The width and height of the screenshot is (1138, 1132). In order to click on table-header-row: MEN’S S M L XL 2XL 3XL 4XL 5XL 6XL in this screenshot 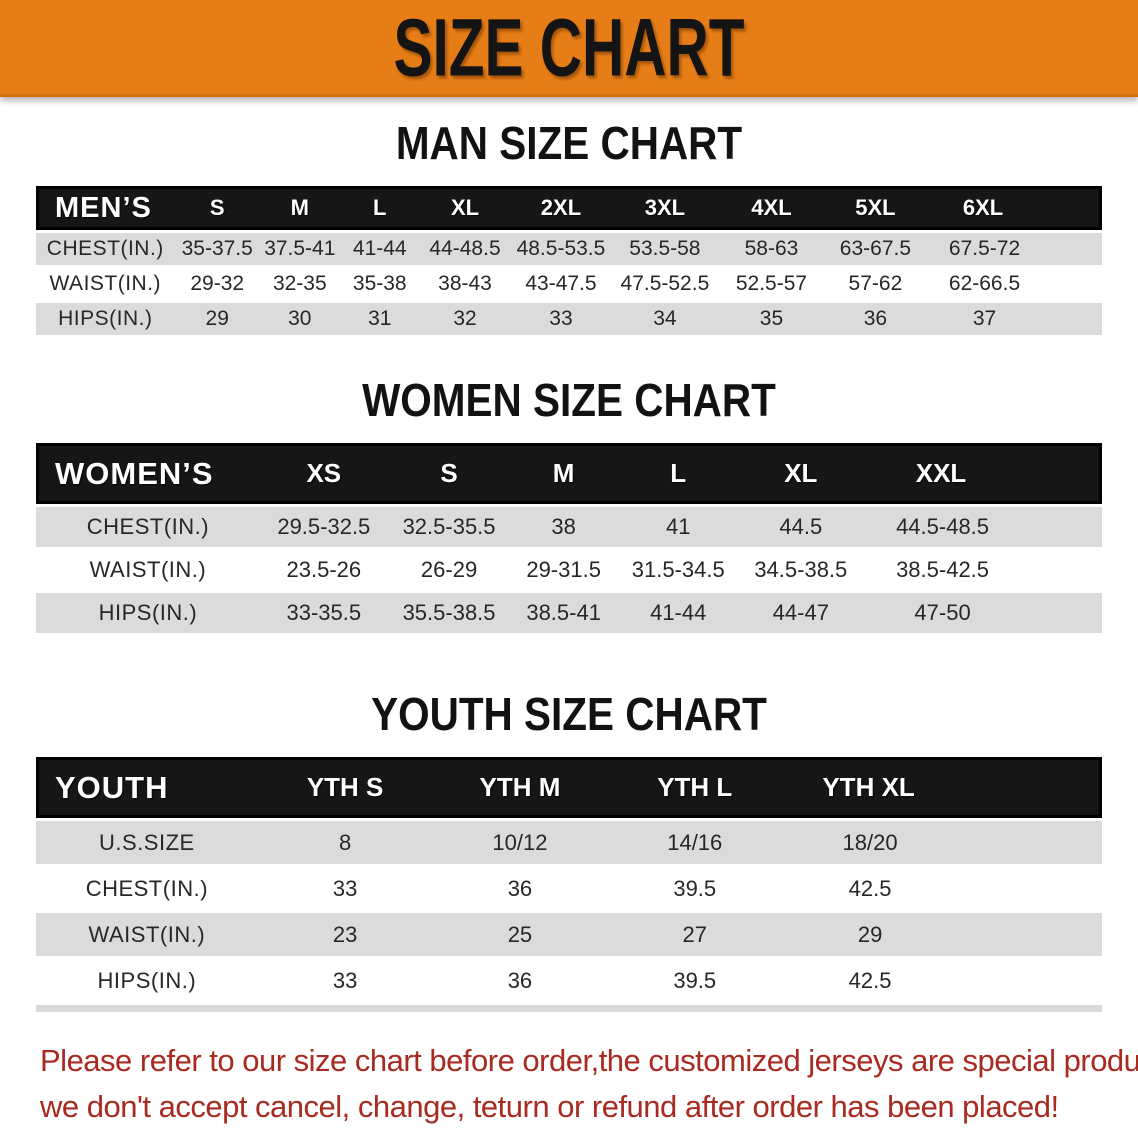, I will do `click(569, 208)`.